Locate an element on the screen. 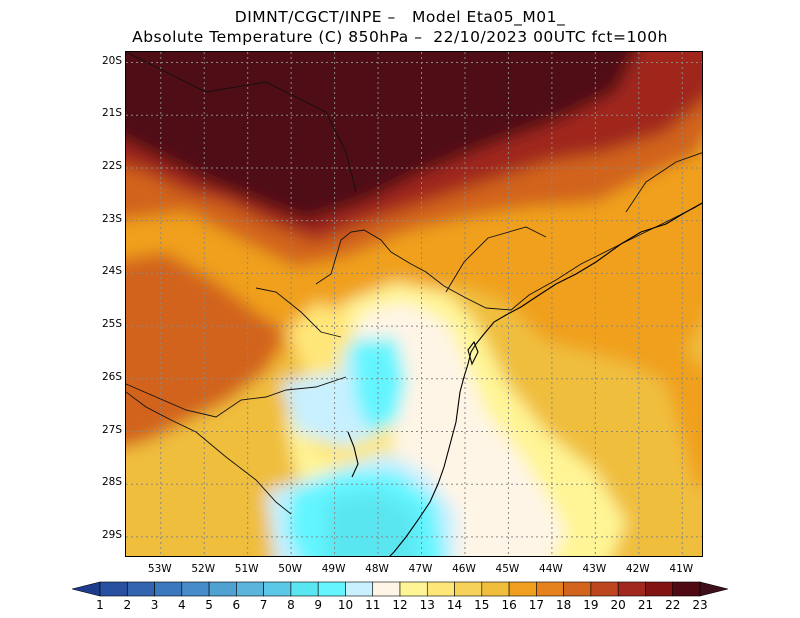 The image size is (800, 618). lon-tick-label: 52W is located at coordinates (203, 569).